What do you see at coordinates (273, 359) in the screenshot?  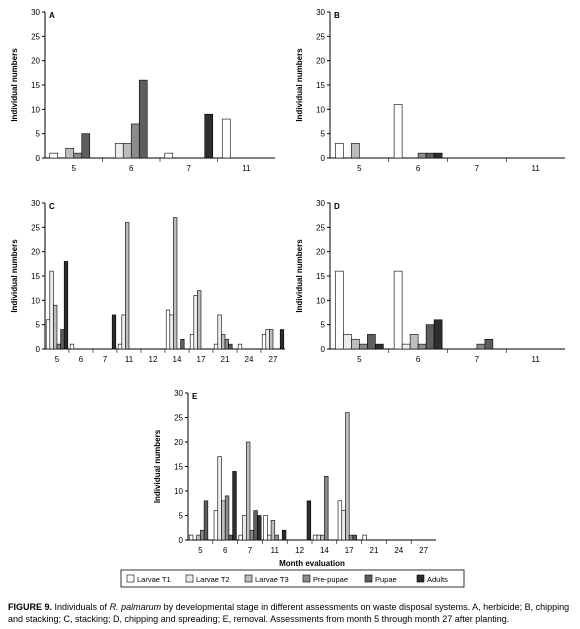 I see `x-tick-label: 27` at bounding box center [273, 359].